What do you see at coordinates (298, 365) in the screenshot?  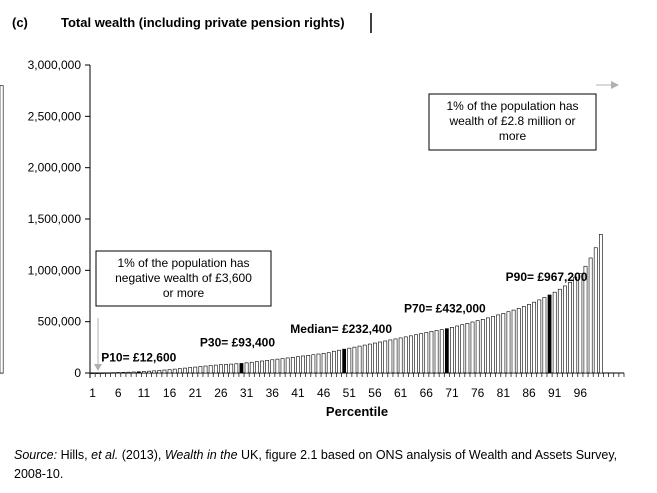 I see `bar-p41` at bounding box center [298, 365].